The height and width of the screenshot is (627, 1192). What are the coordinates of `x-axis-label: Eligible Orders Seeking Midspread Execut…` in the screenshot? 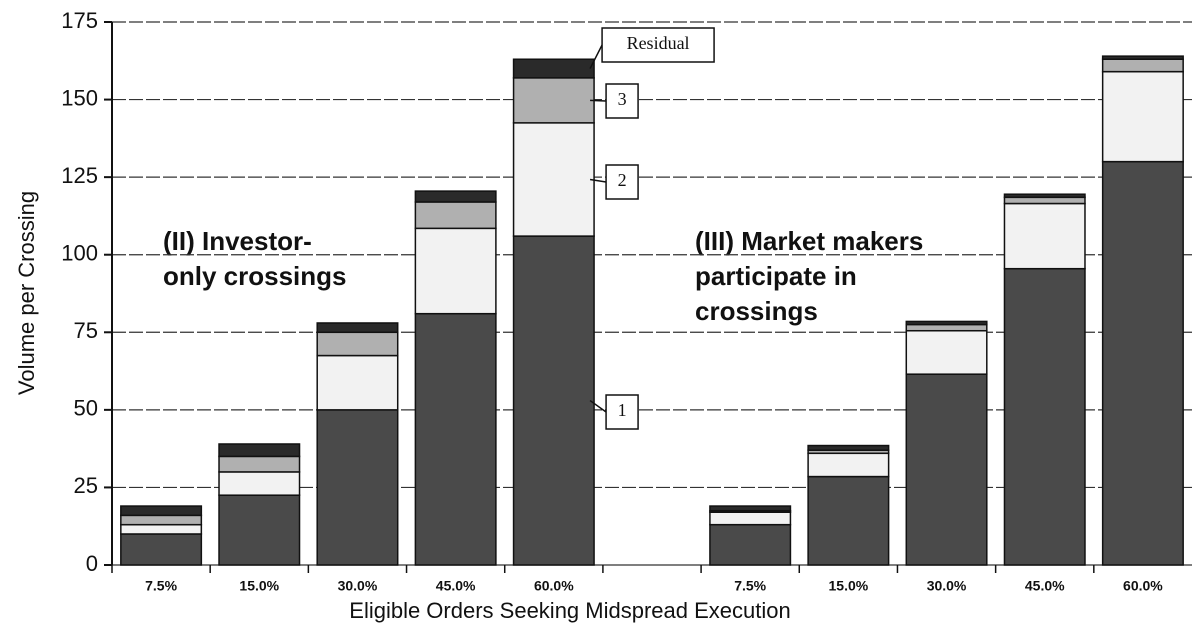 It's located at (569, 610).